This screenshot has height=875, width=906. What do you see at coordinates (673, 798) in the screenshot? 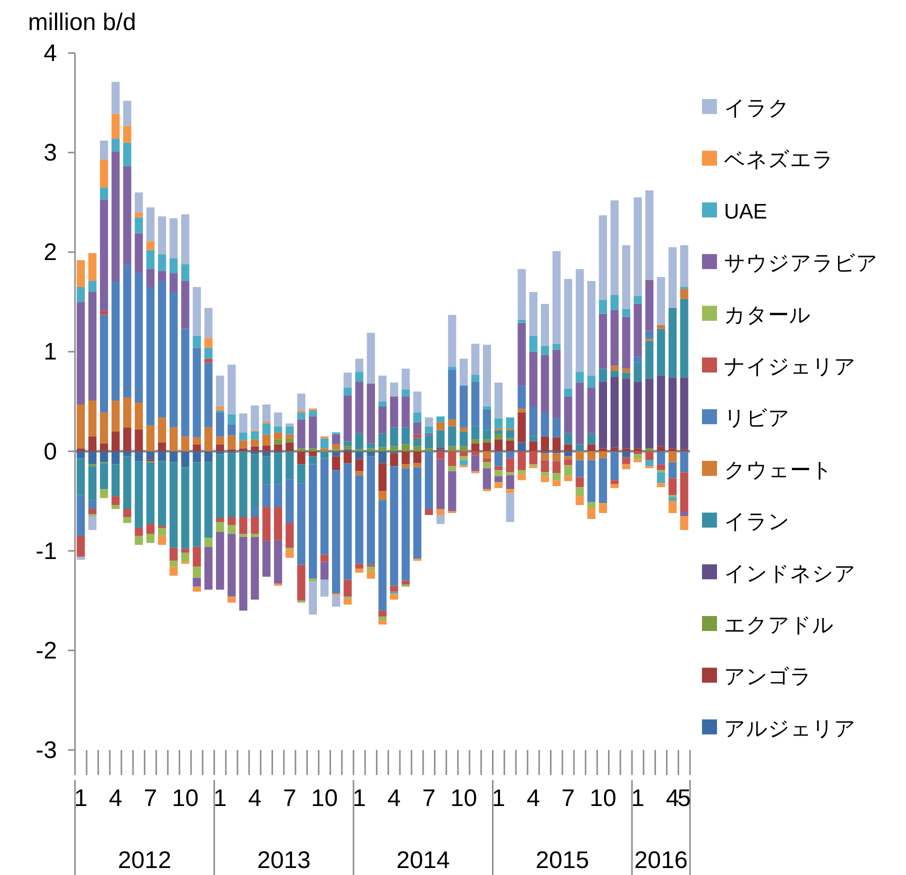
I see `x-tick-label: 4` at bounding box center [673, 798].